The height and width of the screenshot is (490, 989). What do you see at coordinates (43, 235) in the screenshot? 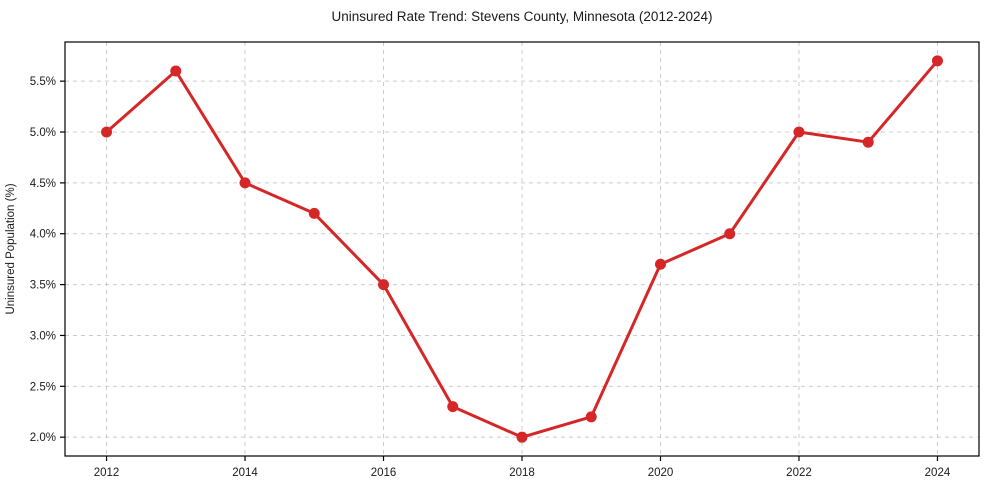
I see `y-tick-label: 4.0%` at bounding box center [43, 235].